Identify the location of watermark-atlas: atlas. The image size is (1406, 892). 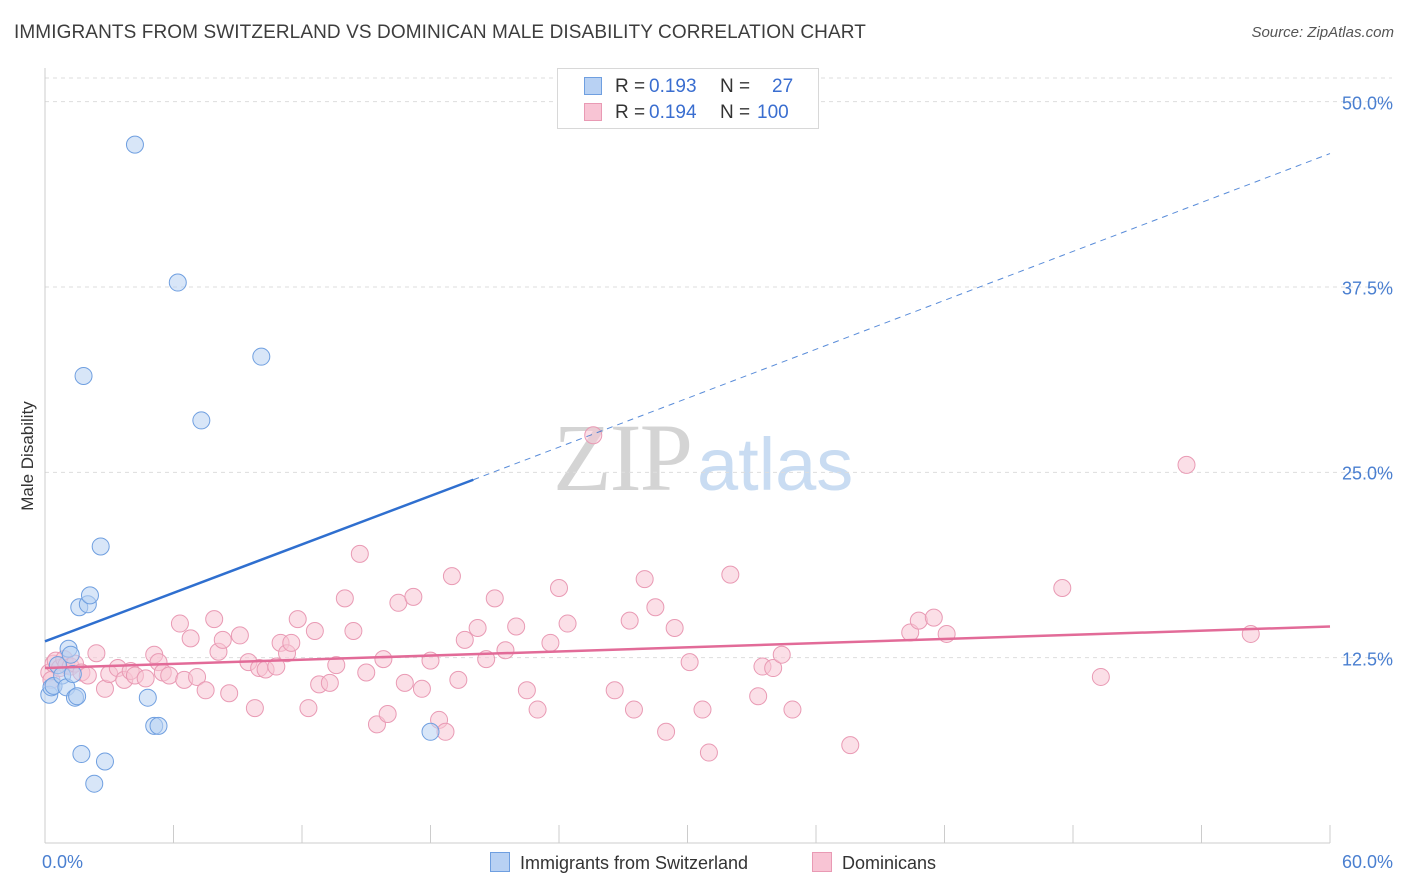
(775, 464).